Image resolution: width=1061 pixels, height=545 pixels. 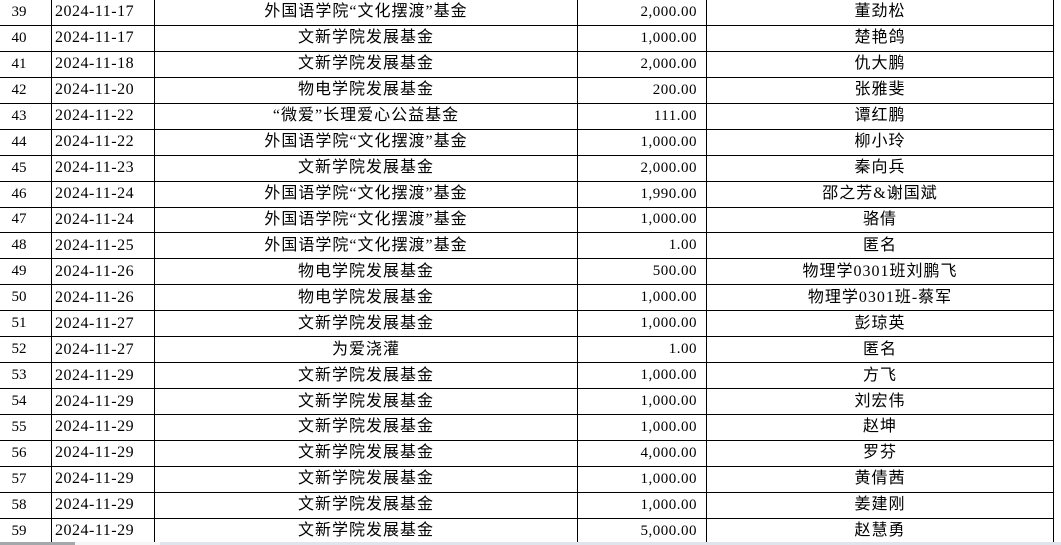 I want to click on donor-name-cell: 黄倩茜, so click(x=880, y=479).